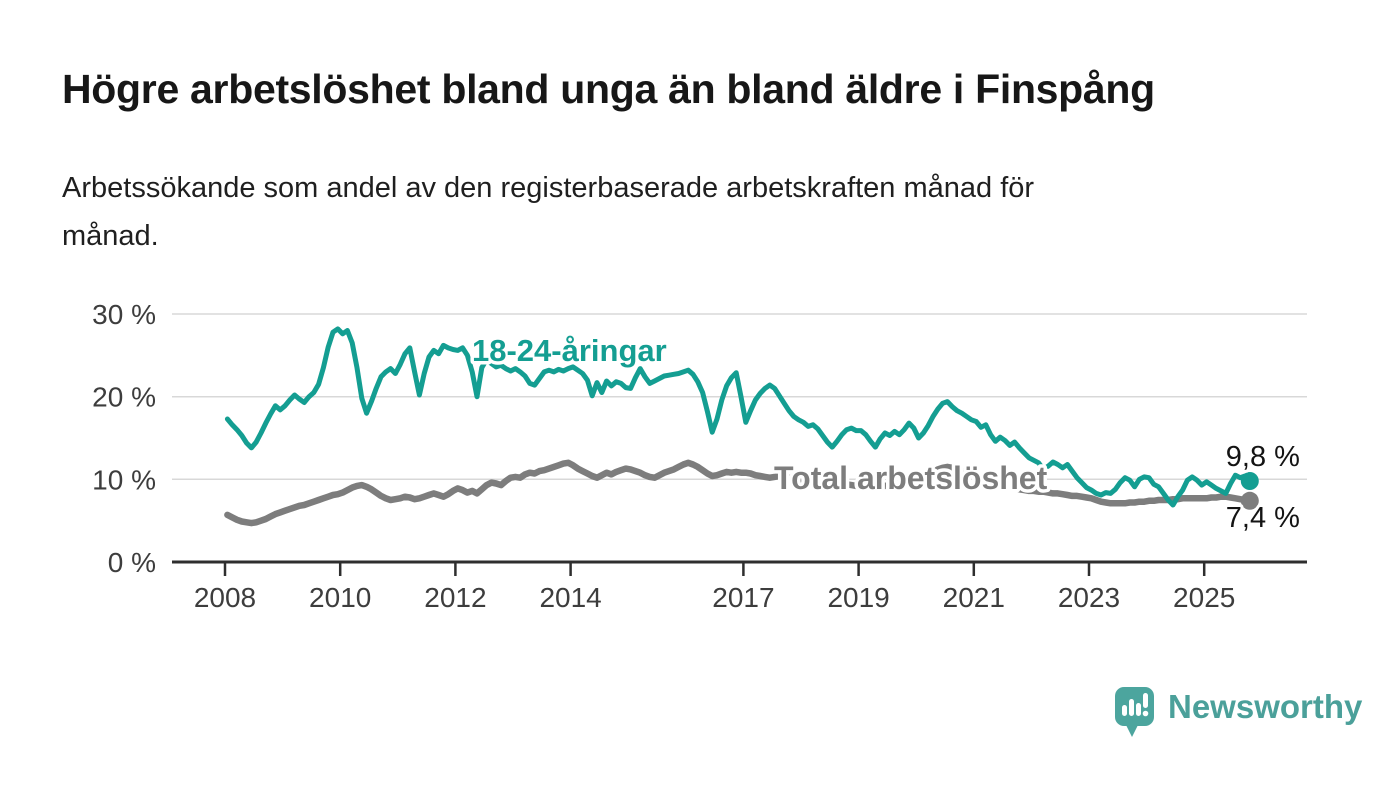 The width and height of the screenshot is (1400, 794). I want to click on series-label: Total arbetslöshet, so click(911, 478).